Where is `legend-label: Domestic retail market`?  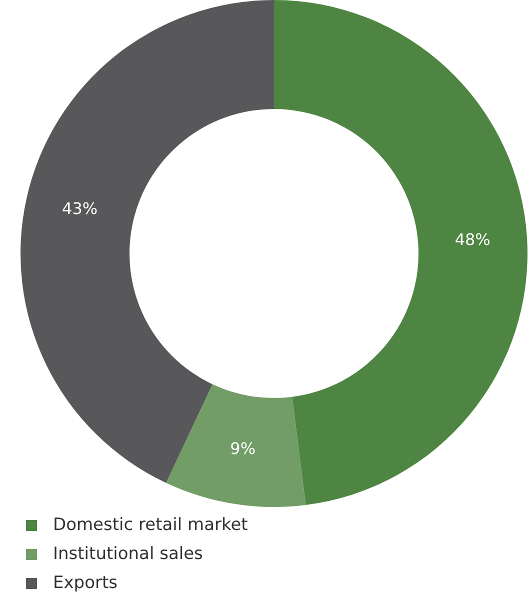 legend-label: Domestic retail market is located at coordinates (150, 525).